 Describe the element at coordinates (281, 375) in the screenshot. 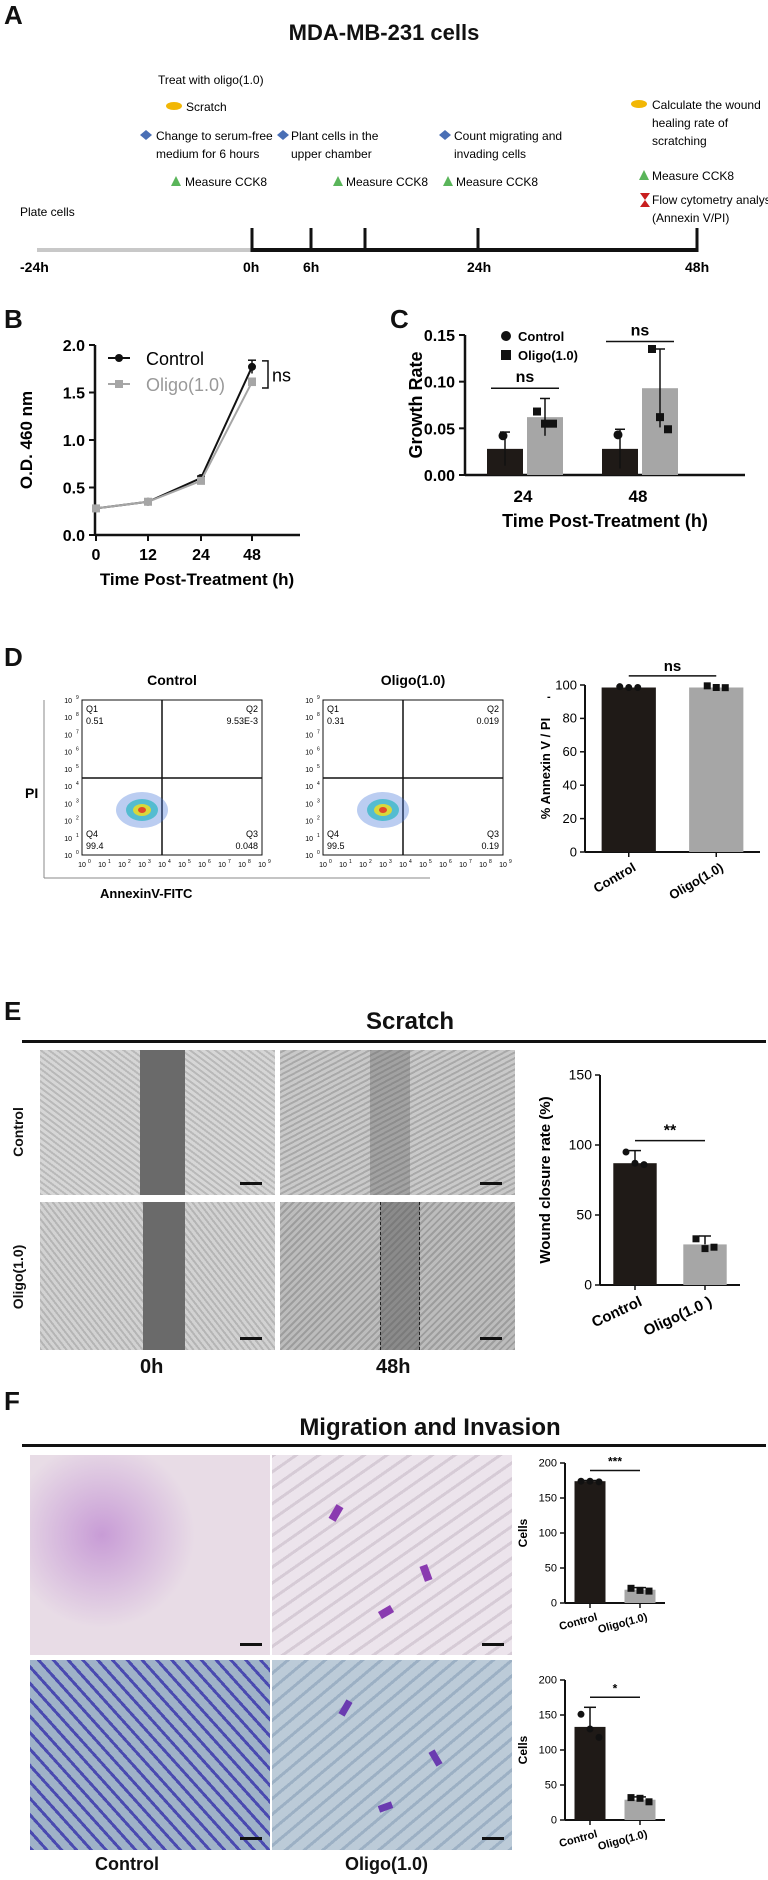

I see `ns-label: ns` at that location.